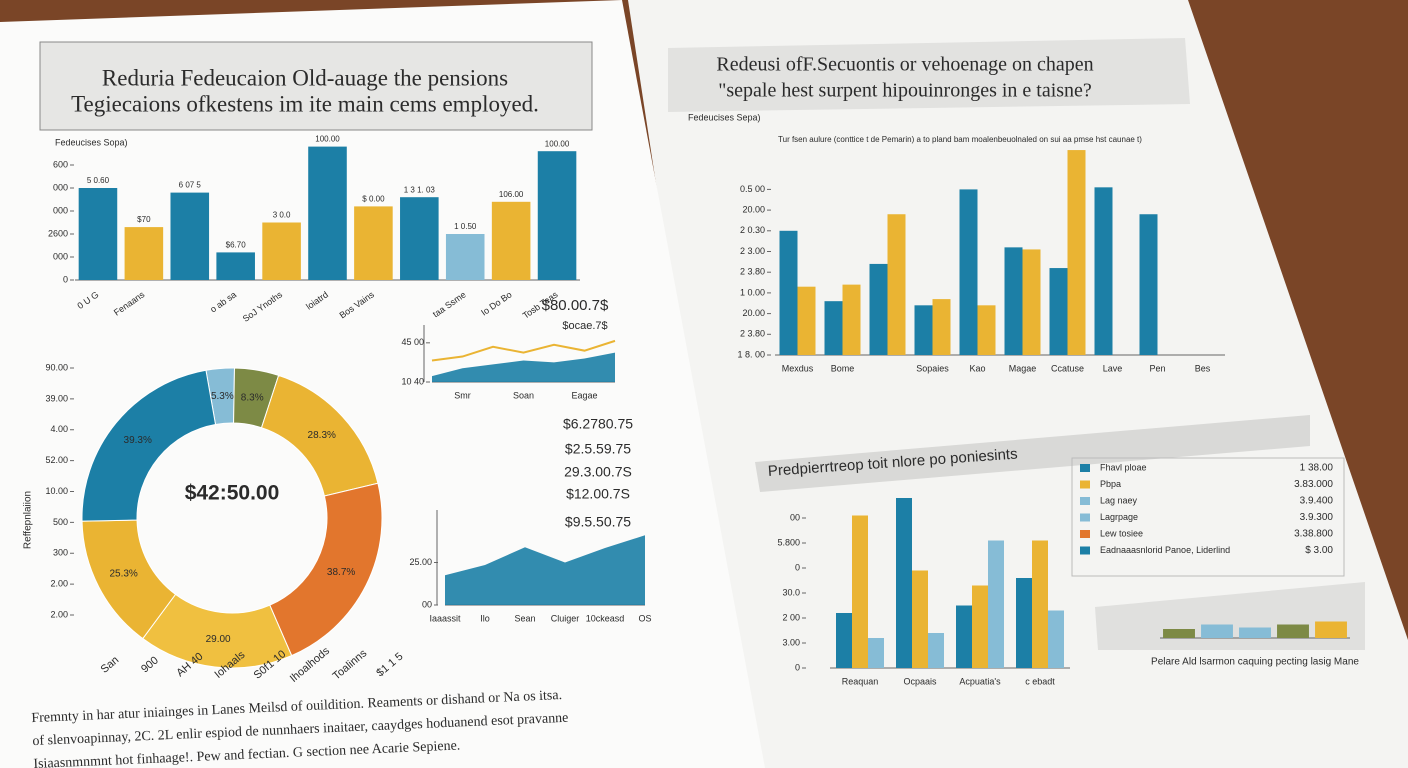 Image resolution: width=1408 pixels, height=768 pixels. What do you see at coordinates (798, 368) in the screenshot?
I see `x-tick-label: Mexdus` at bounding box center [798, 368].